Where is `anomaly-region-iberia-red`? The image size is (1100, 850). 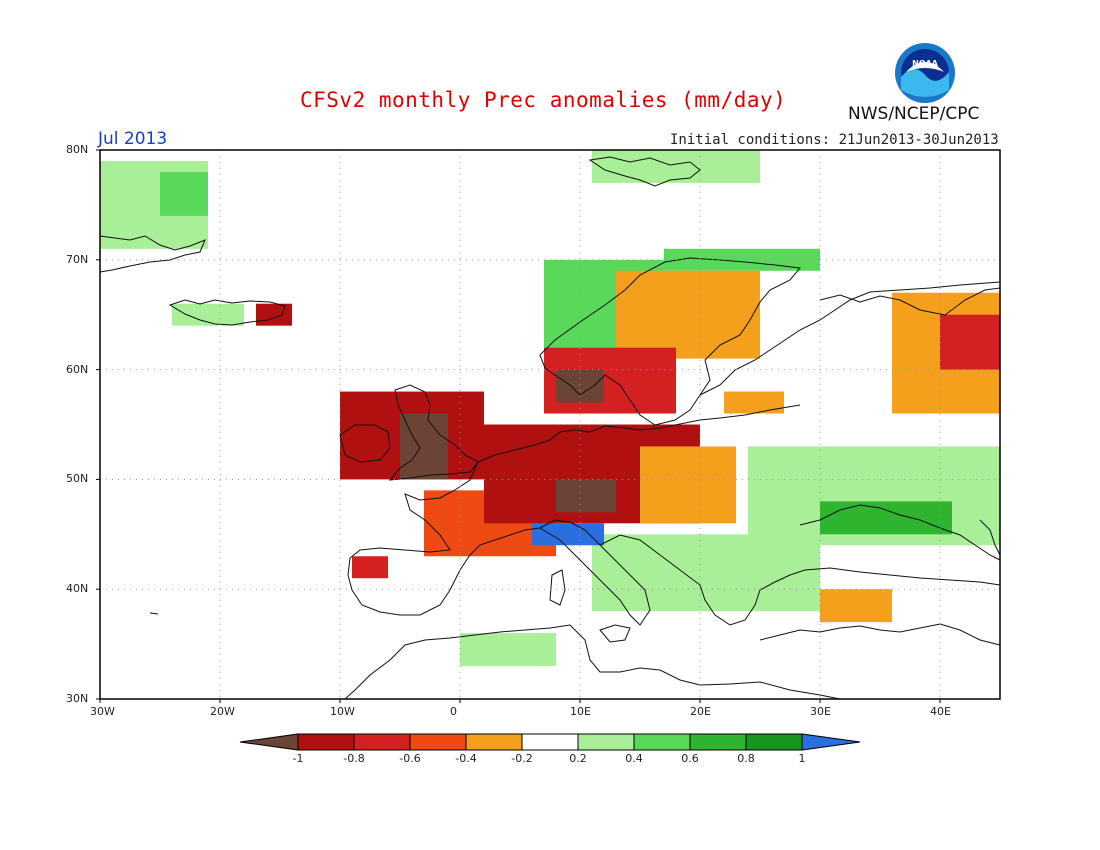 anomaly-region-iberia-red is located at coordinates (370, 567).